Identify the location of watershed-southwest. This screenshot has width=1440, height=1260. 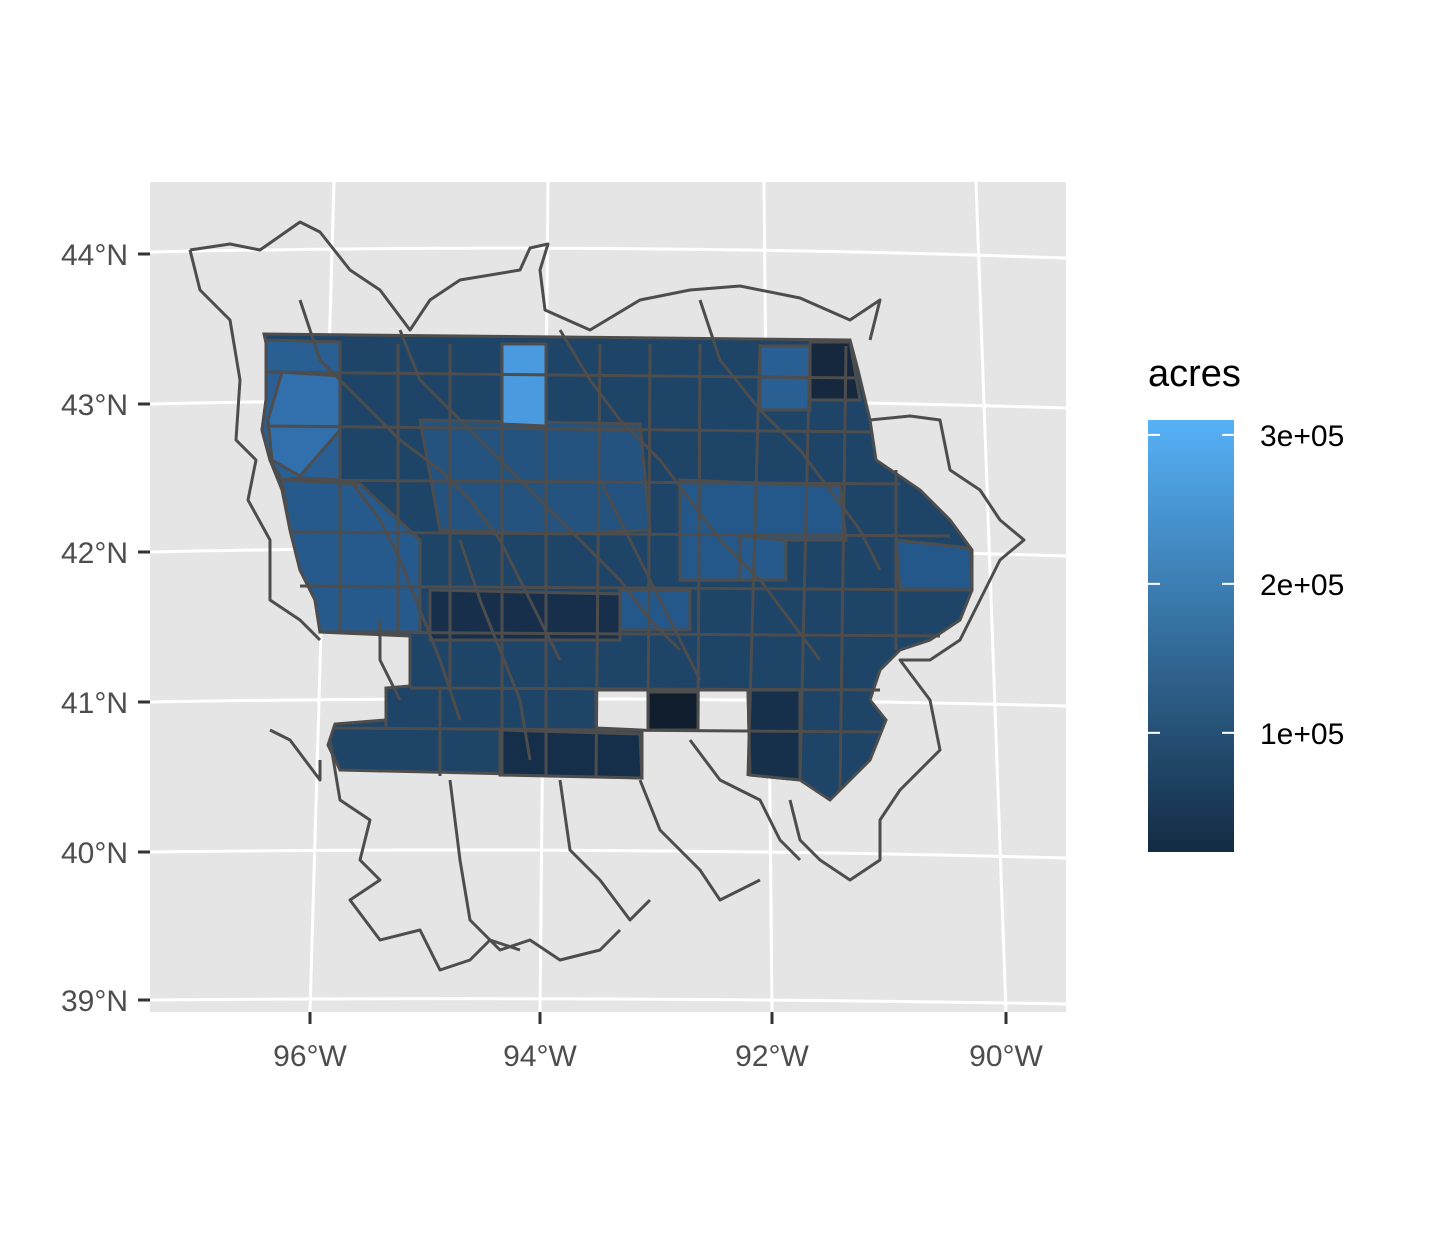
(295, 755).